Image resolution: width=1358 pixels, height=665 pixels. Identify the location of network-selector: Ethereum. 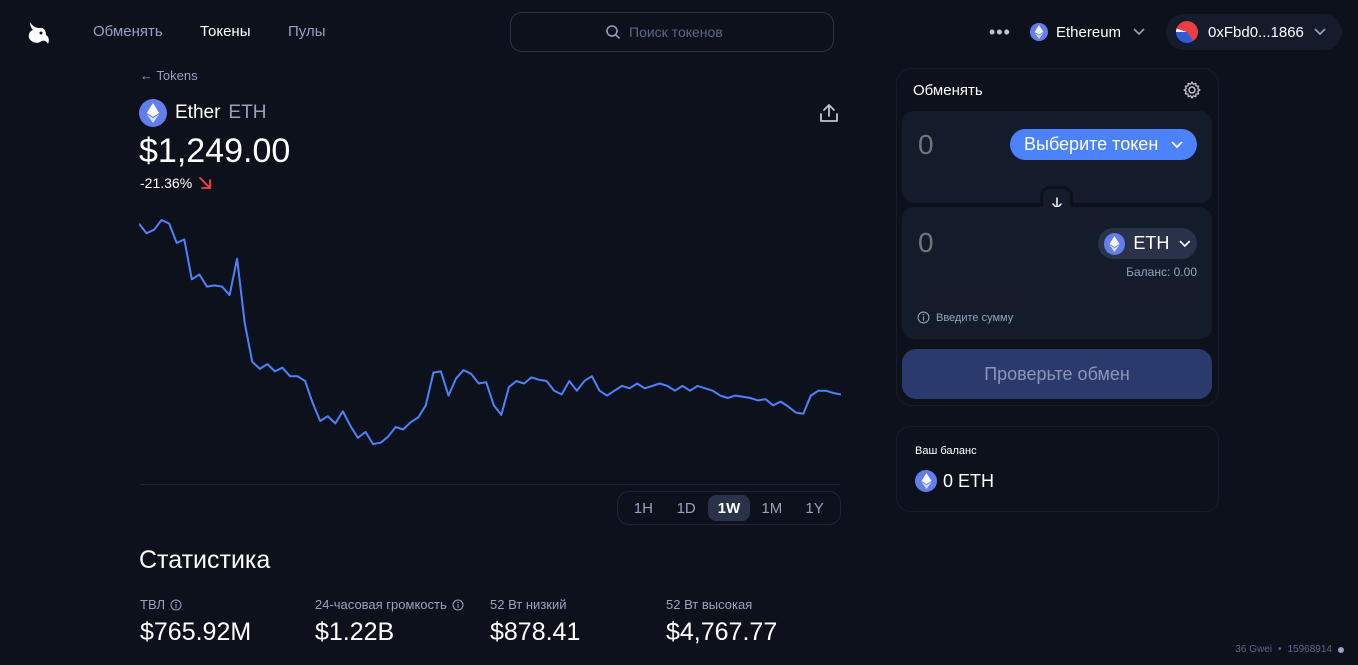
(1087, 32).